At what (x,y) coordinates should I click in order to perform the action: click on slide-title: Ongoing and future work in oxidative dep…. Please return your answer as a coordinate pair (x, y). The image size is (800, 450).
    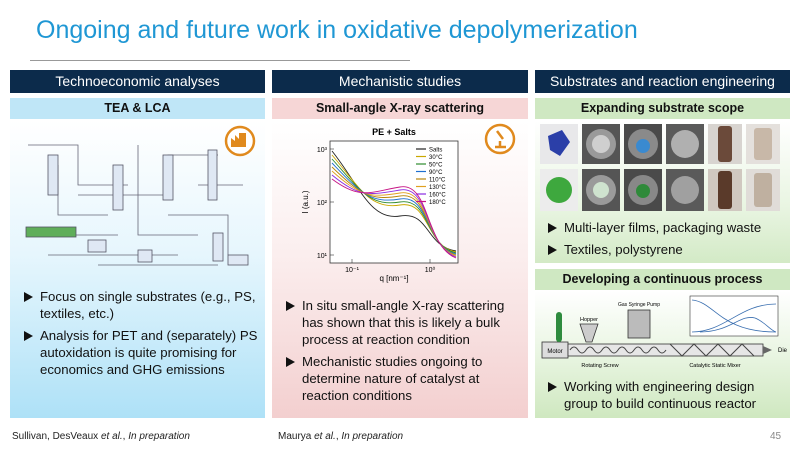
    Looking at the image, I should click on (337, 30).